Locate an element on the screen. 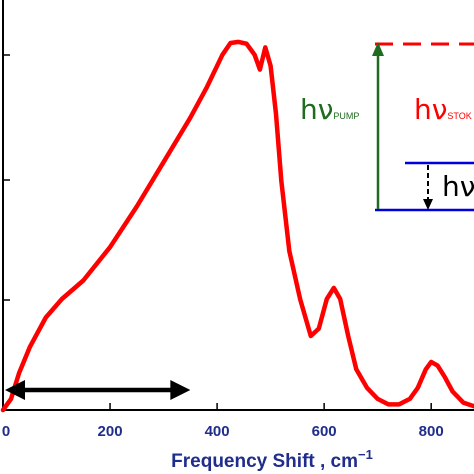  phonon-hv: hν is located at coordinates (458, 186).